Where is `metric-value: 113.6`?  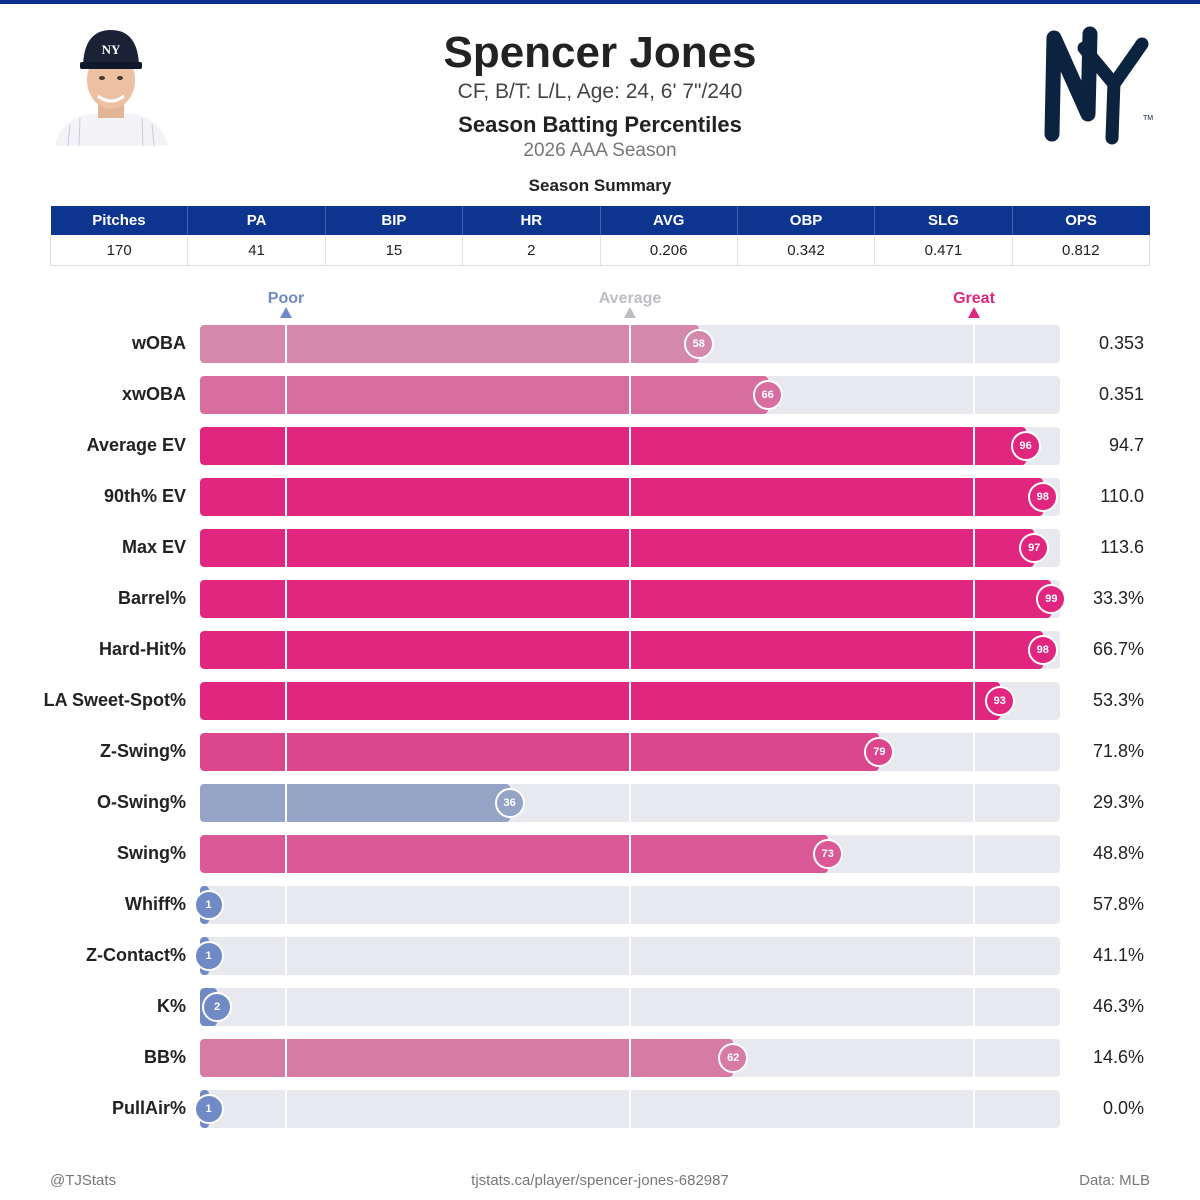 metric-value: 113.6 is located at coordinates (1122, 547).